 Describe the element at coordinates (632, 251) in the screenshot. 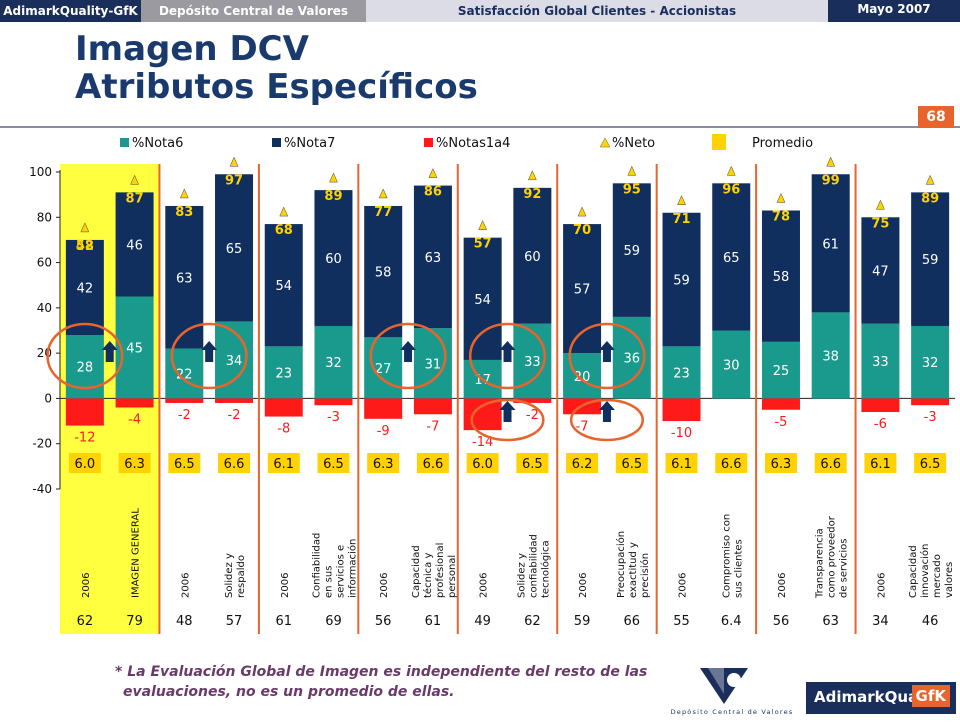

I see `label-nota7: 59` at that location.